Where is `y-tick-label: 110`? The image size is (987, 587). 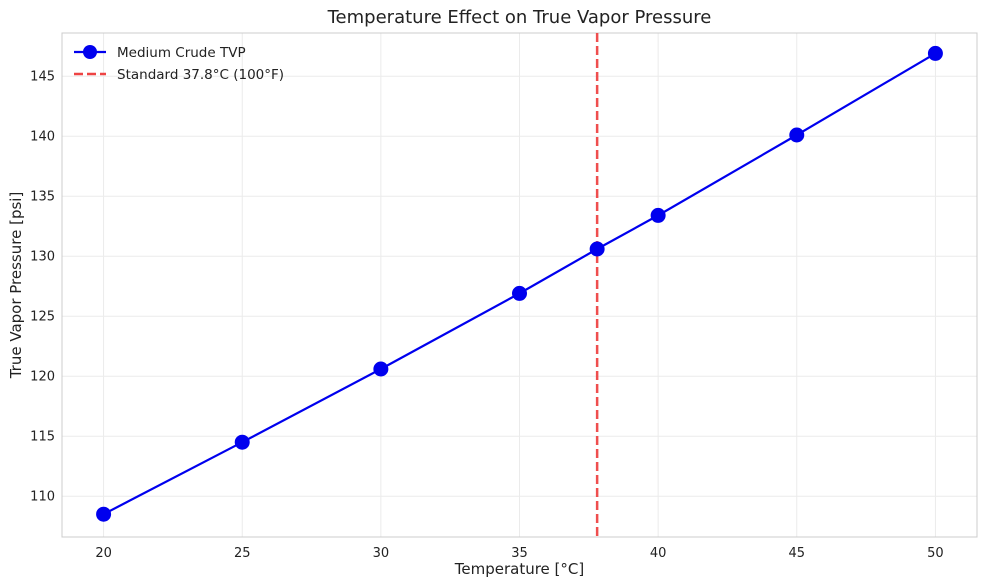 y-tick-label: 110 is located at coordinates (42, 497).